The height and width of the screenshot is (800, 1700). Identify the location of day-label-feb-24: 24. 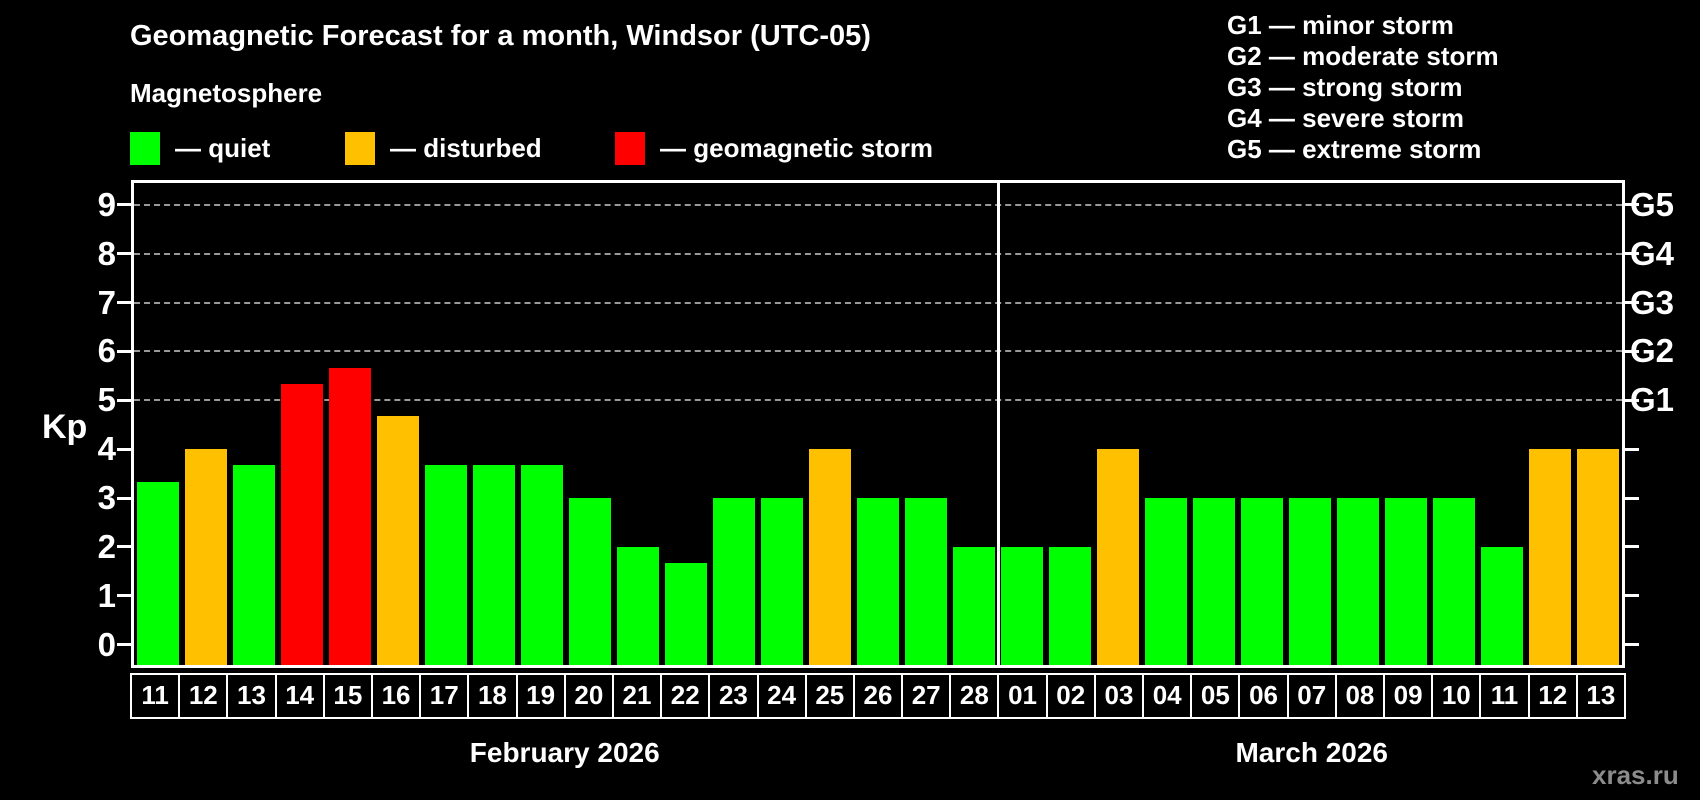
(781, 696).